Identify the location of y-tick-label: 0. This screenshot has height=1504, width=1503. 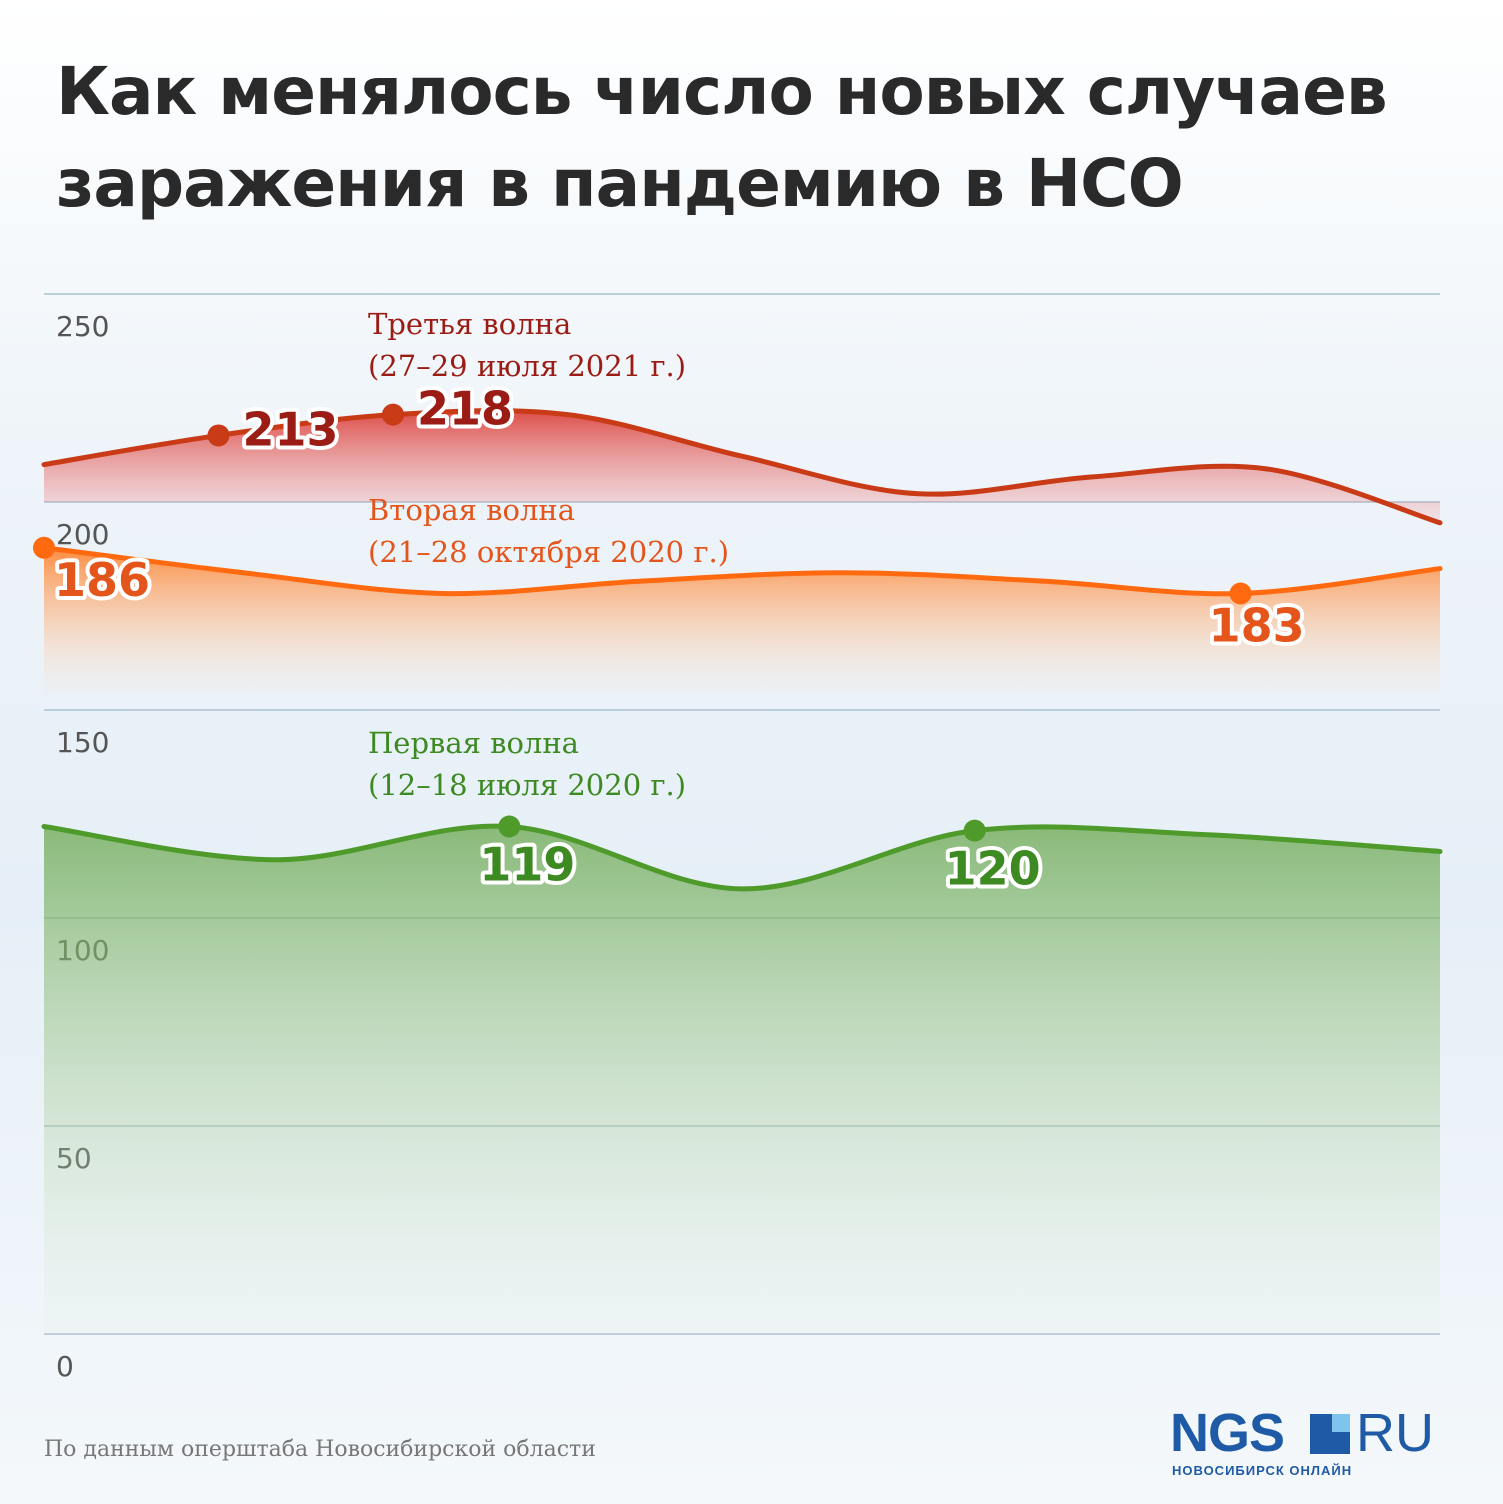
(65, 1366).